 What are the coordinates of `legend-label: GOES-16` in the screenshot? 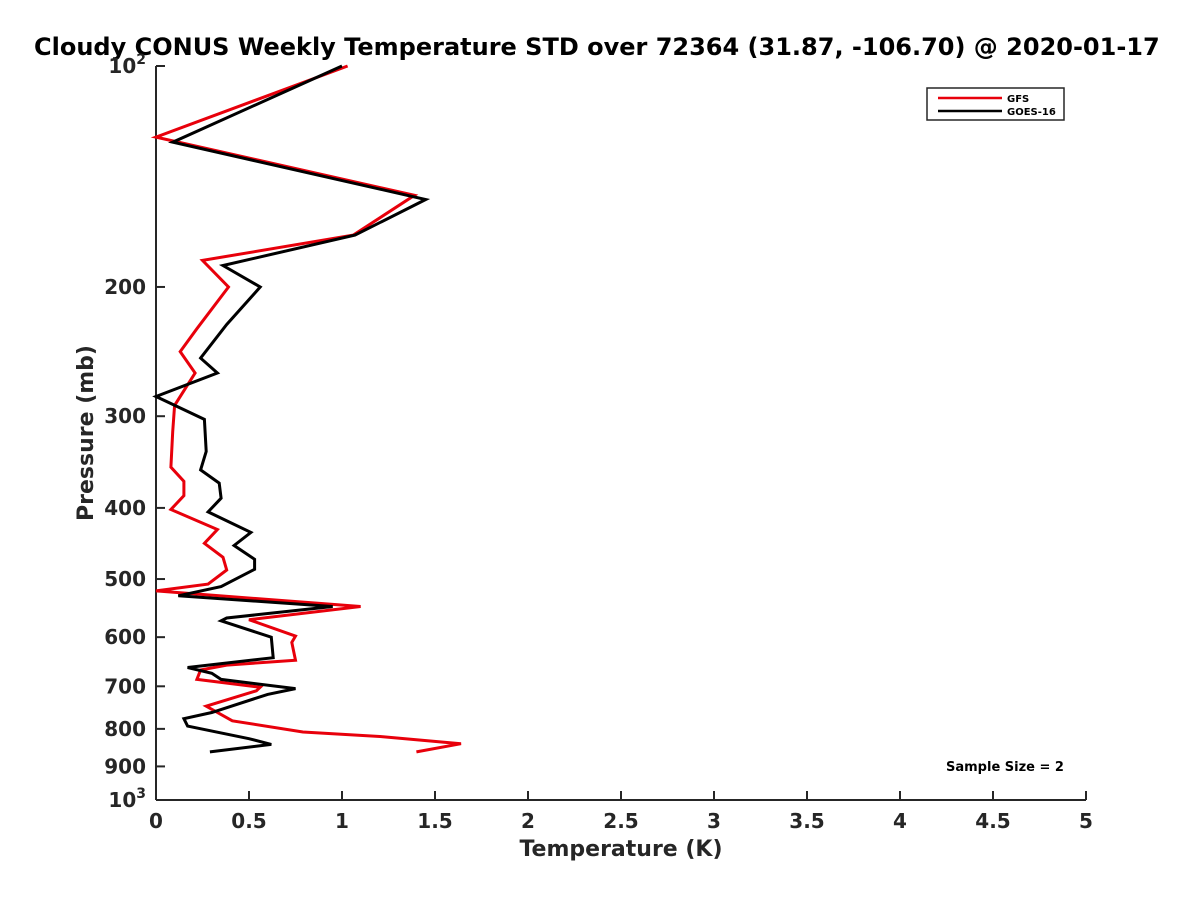 It's located at (1031, 112).